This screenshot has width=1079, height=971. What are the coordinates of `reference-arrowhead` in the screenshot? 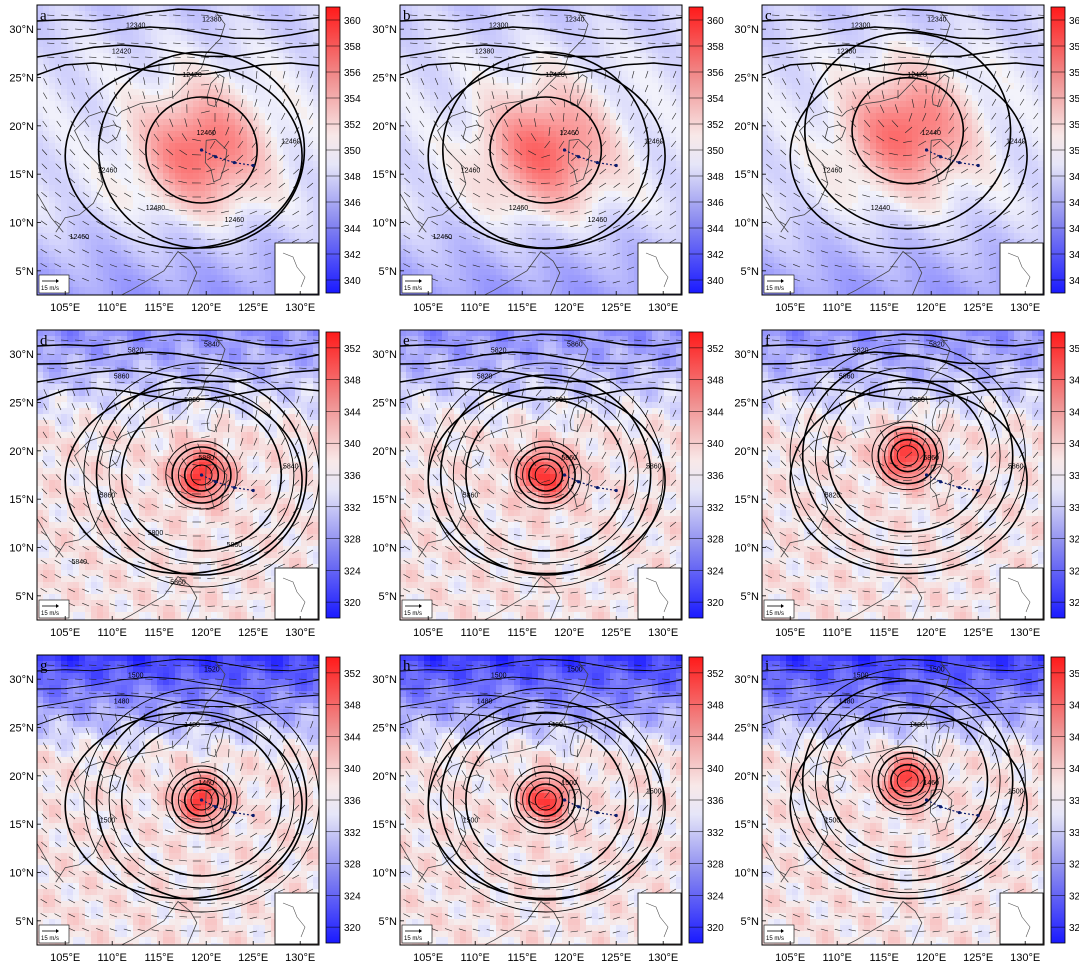 It's located at (420, 606).